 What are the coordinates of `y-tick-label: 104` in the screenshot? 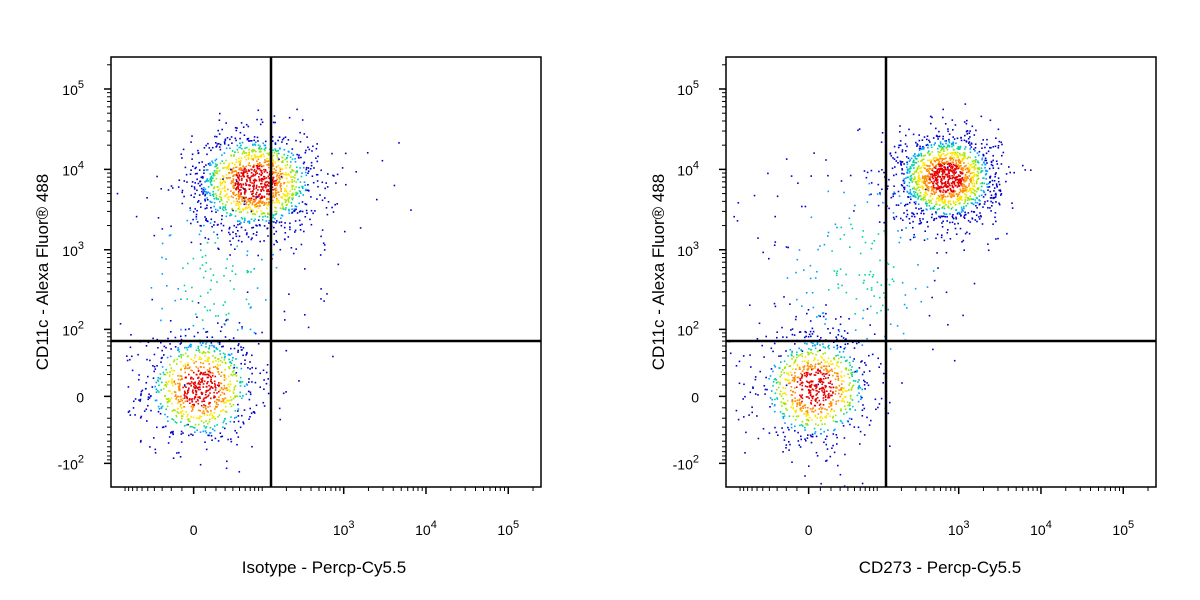 It's located at (73, 168).